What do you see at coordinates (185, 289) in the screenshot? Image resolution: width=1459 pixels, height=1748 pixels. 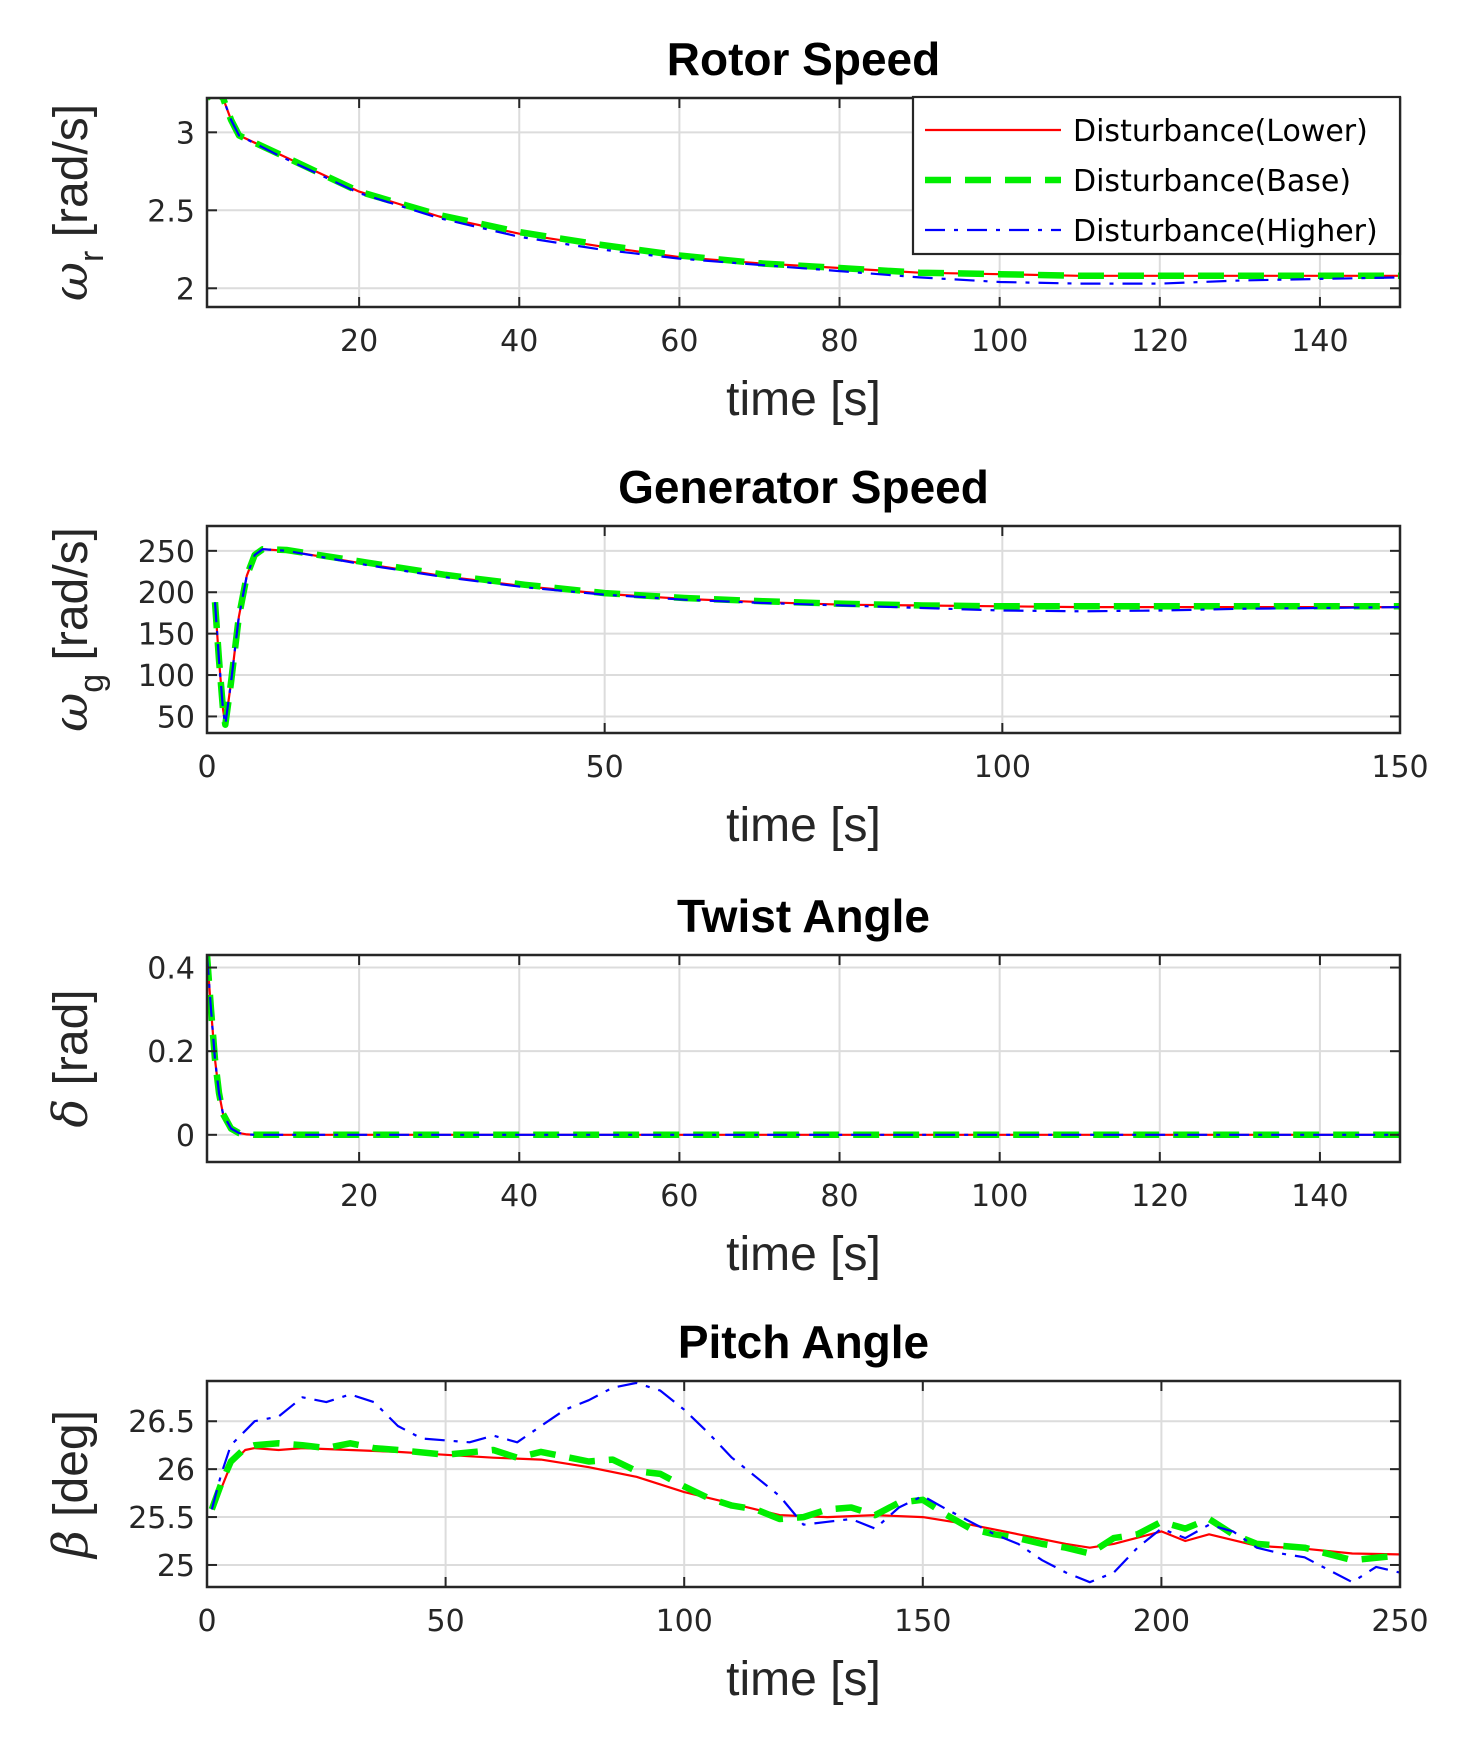 I see `y-tick-label: 2` at bounding box center [185, 289].